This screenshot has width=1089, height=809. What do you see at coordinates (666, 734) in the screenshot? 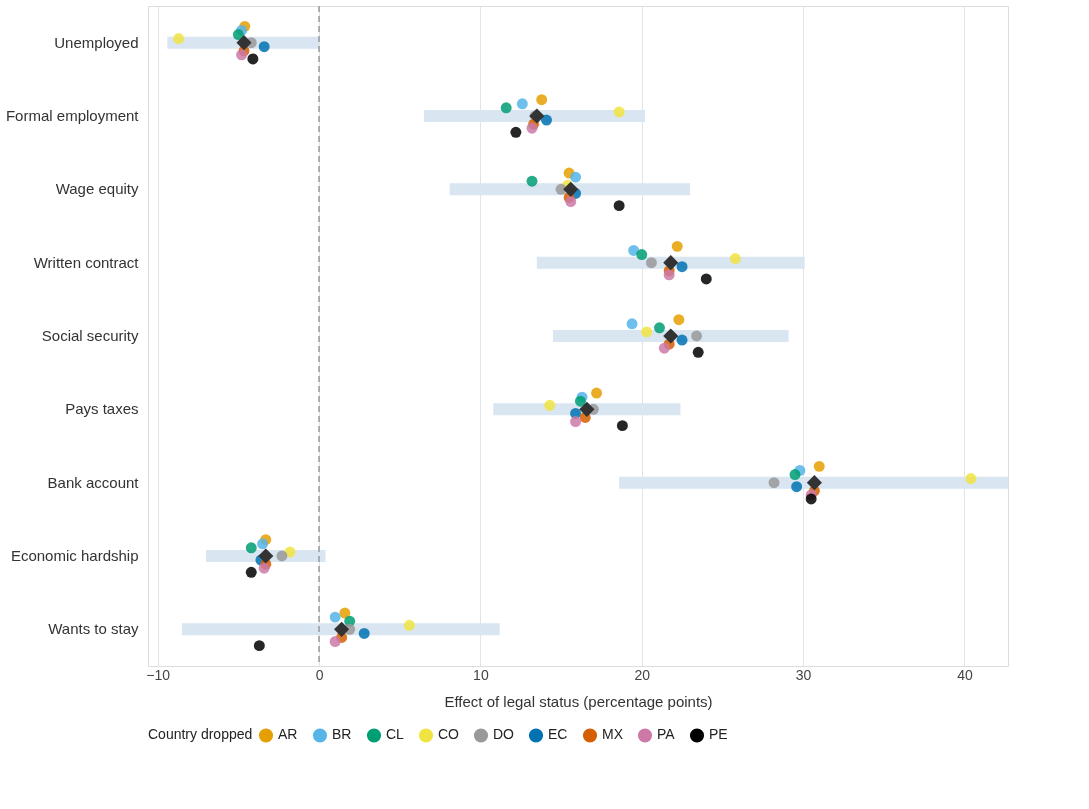
I see `legend-label: PA` at bounding box center [666, 734].